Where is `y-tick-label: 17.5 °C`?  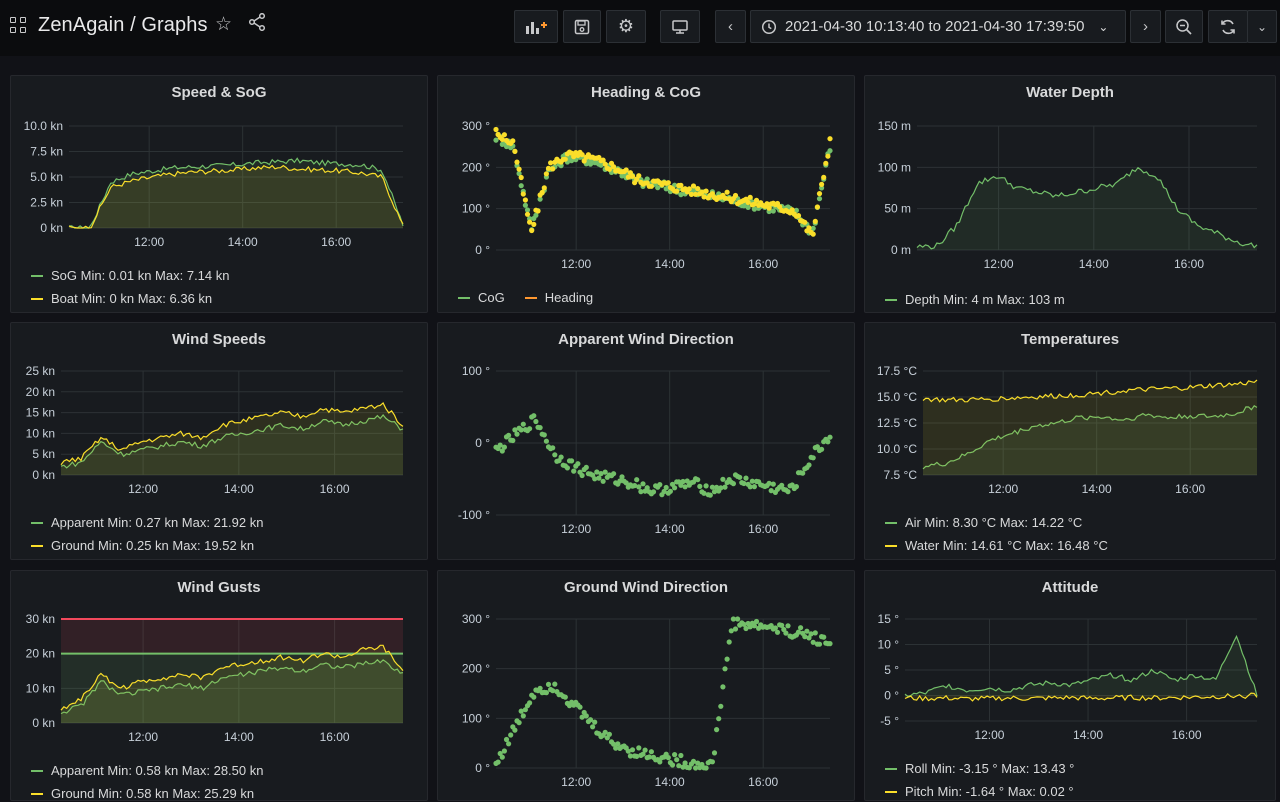
y-tick-label: 17.5 °C is located at coordinates (897, 371).